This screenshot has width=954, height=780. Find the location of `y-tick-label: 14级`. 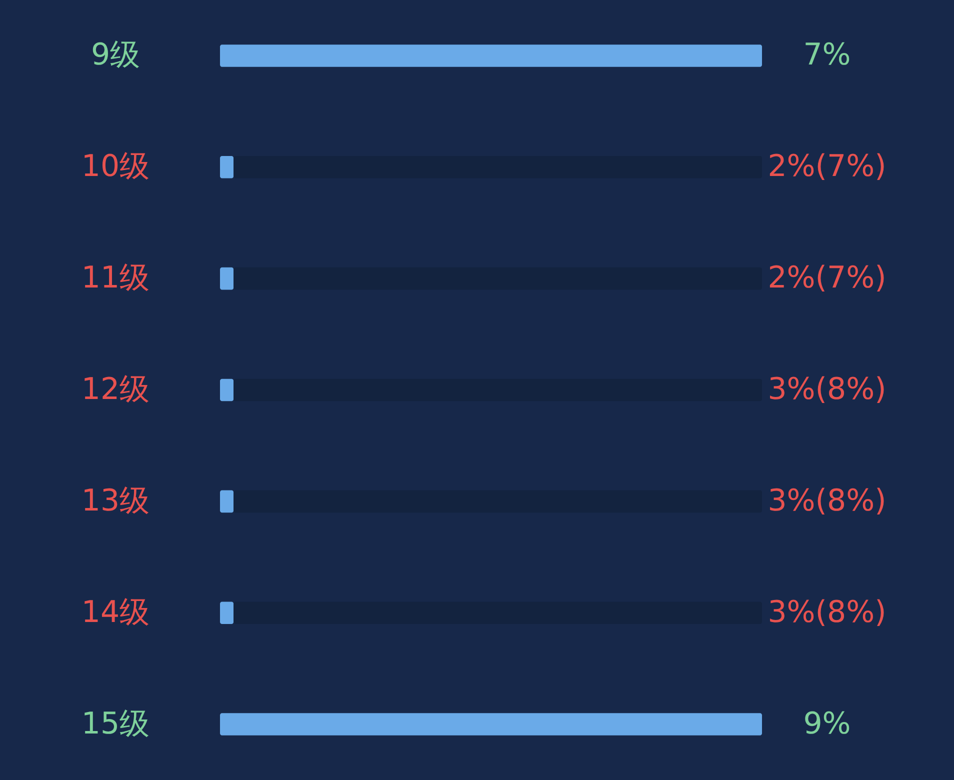

y-tick-label: 14级 is located at coordinates (115, 612).